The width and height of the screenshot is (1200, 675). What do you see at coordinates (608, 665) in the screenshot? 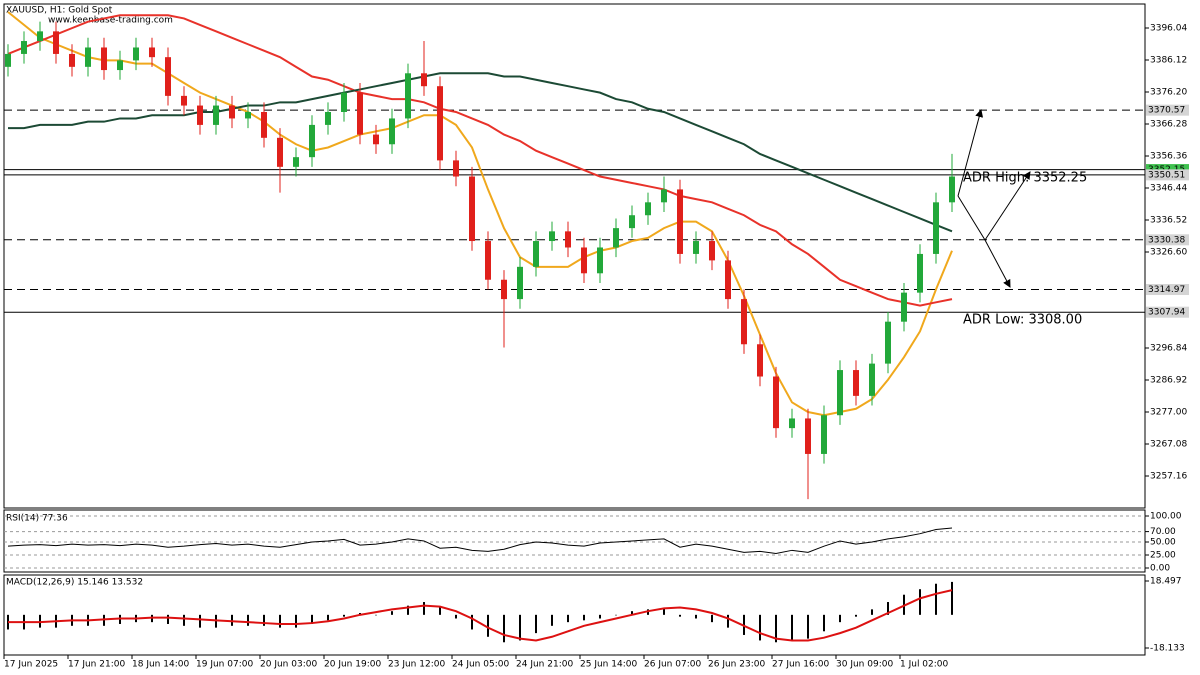
I see `x-tick-label: 25 Jun 14:00` at bounding box center [608, 665].